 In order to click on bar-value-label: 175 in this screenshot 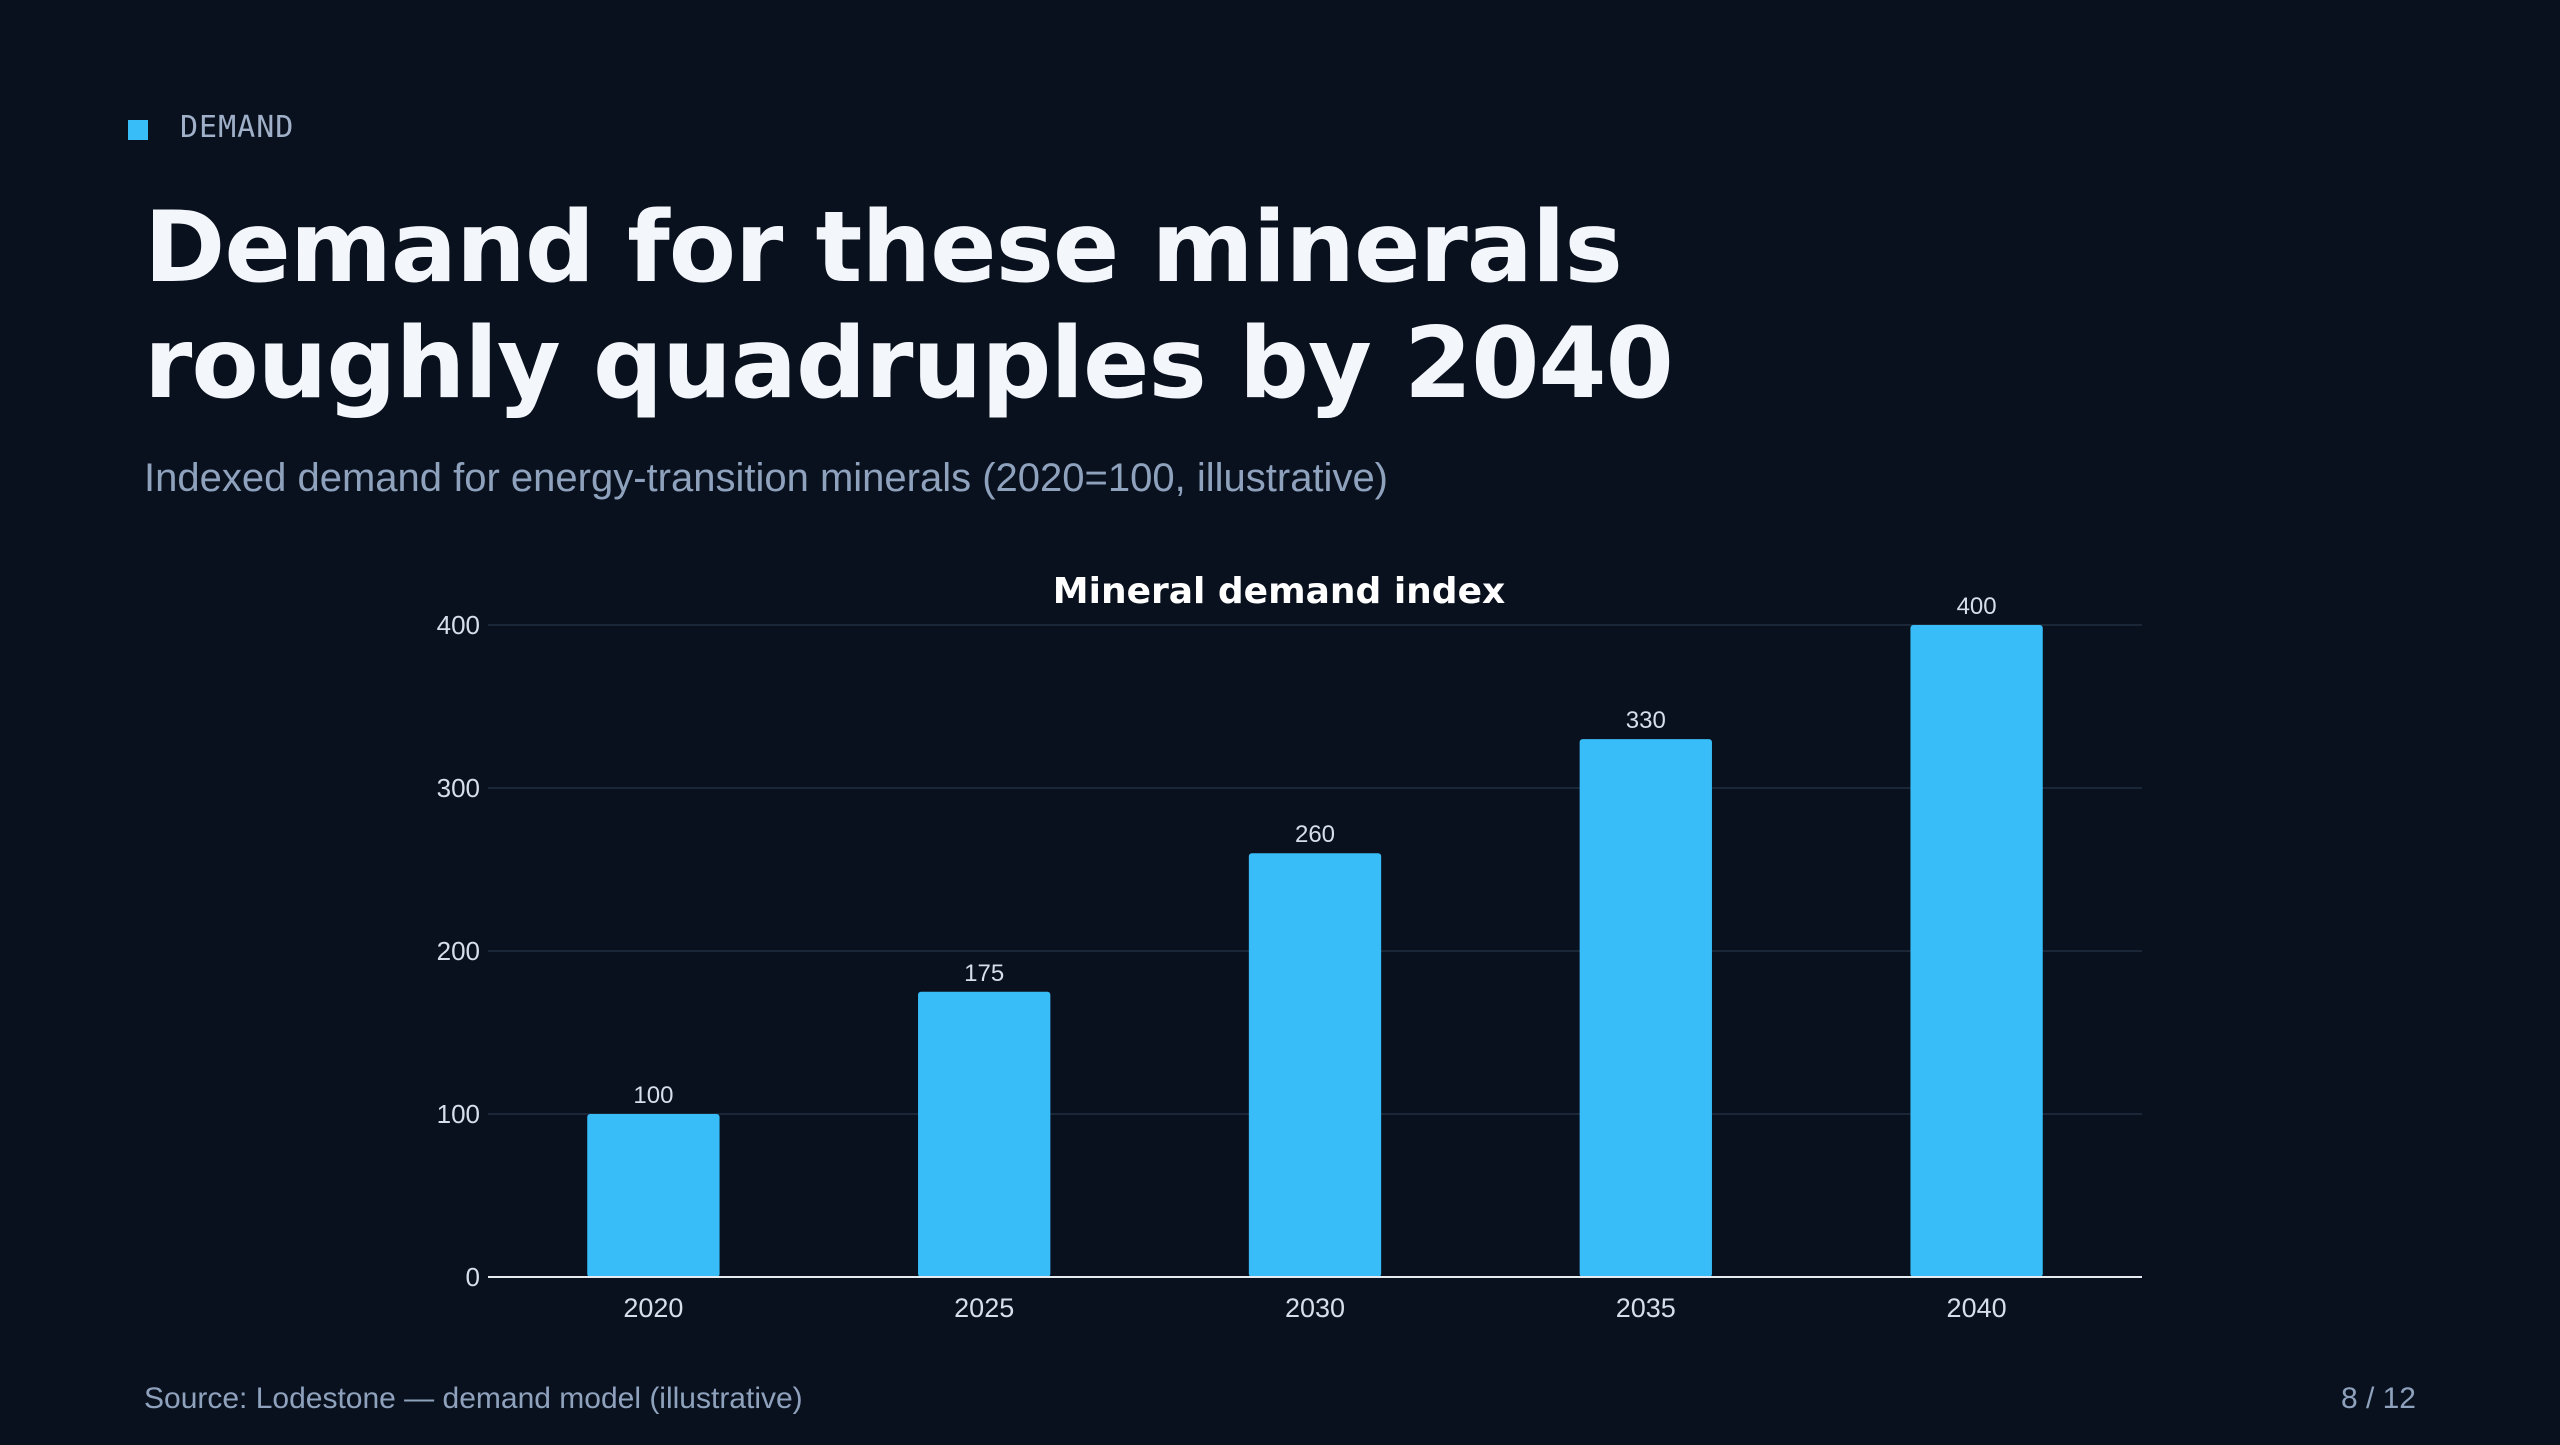, I will do `click(984, 973)`.